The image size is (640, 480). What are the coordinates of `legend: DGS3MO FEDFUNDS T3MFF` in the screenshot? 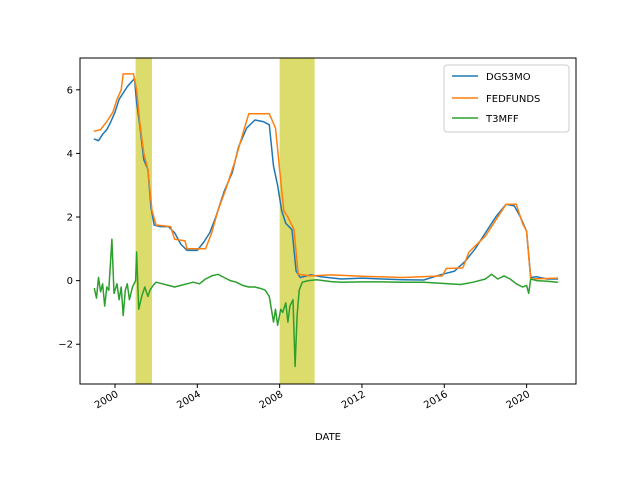 It's located at (506, 98).